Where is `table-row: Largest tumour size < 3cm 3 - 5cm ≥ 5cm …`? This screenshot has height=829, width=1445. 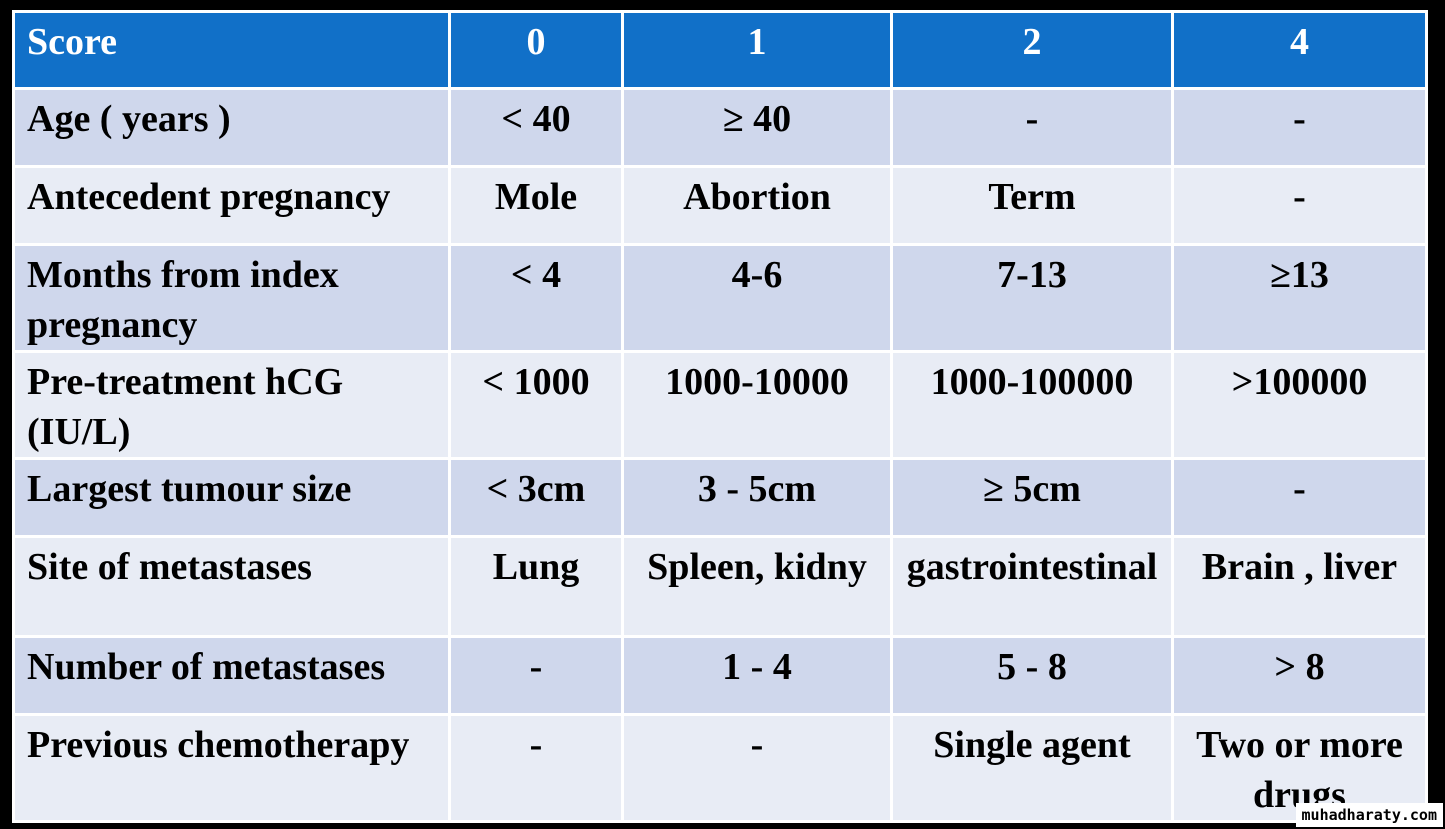
table-row: Largest tumour size < 3cm 3 - 5cm ≥ 5cm … is located at coordinates (720, 497).